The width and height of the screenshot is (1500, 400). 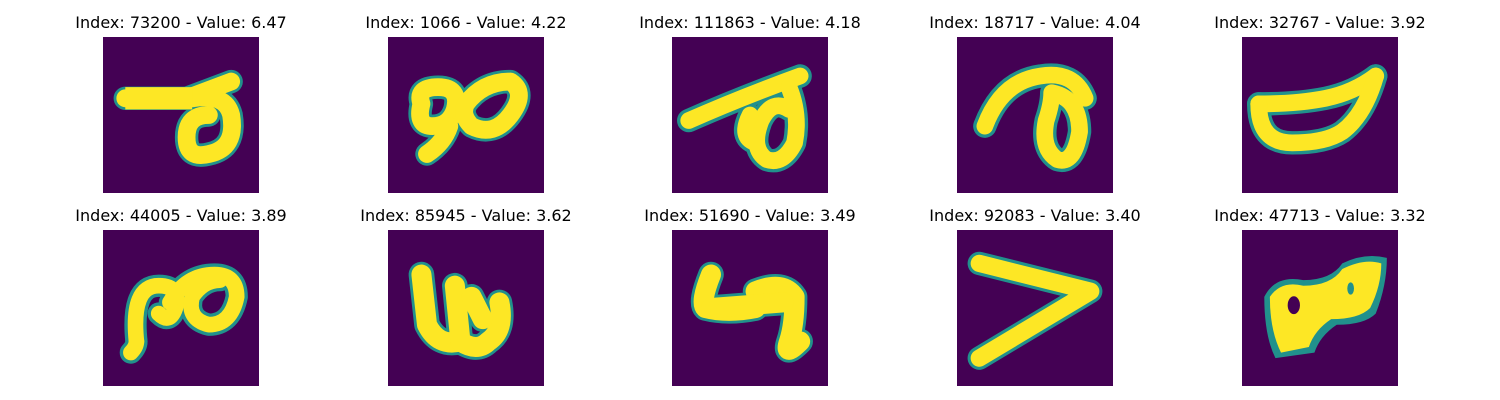 I want to click on image-panel: Index: 73200 - Value: 6.47, so click(x=181, y=105).